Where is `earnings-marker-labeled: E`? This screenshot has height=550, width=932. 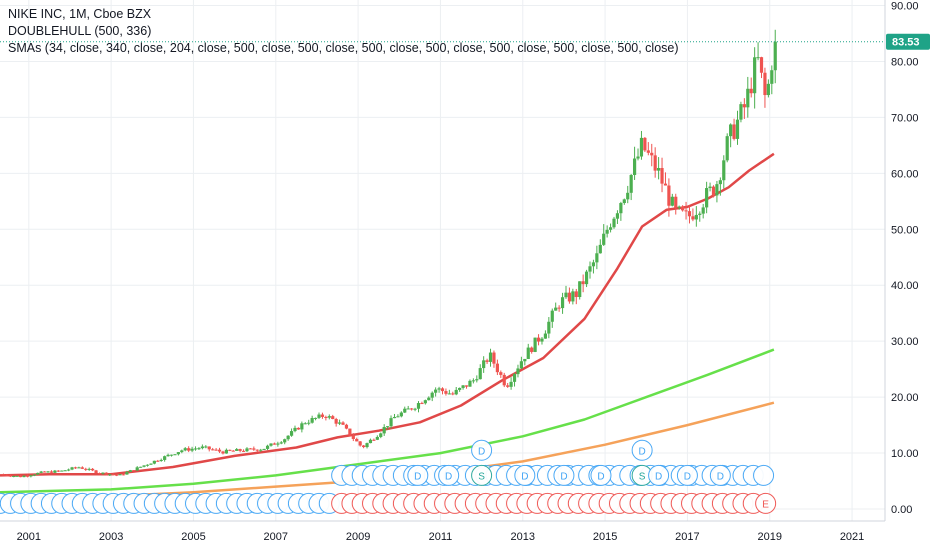 earnings-marker-labeled: E is located at coordinates (766, 503).